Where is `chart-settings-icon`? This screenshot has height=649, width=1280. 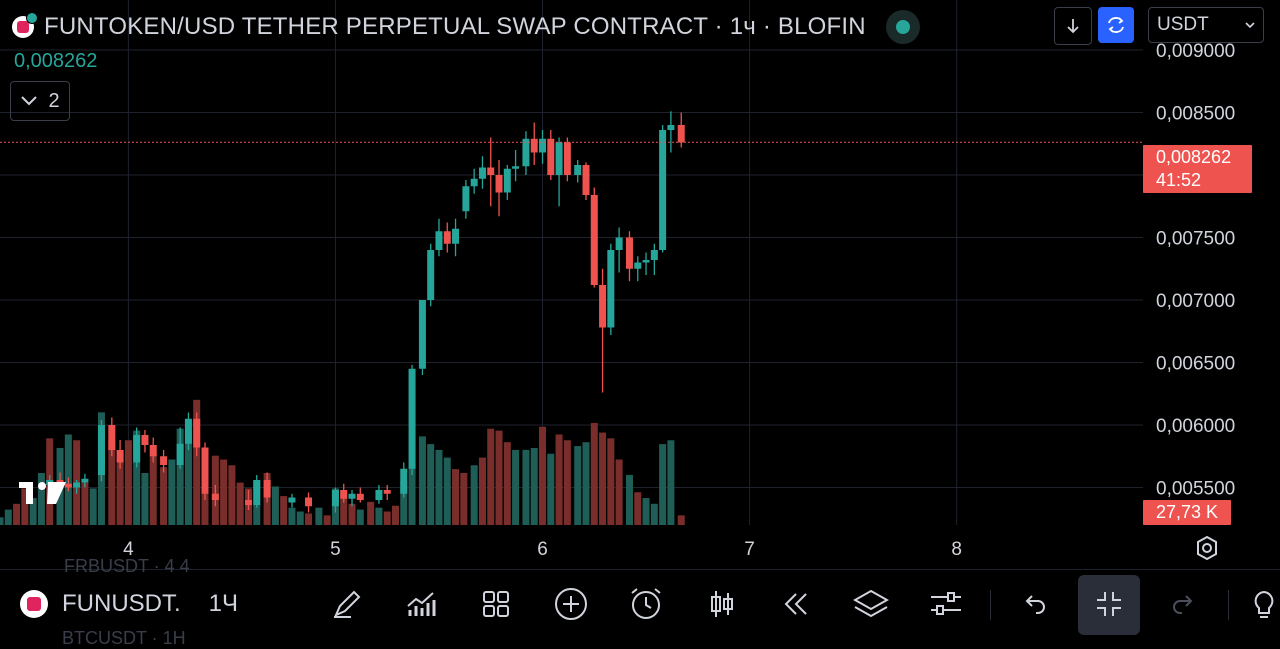
chart-settings-icon is located at coordinates (1207, 548).